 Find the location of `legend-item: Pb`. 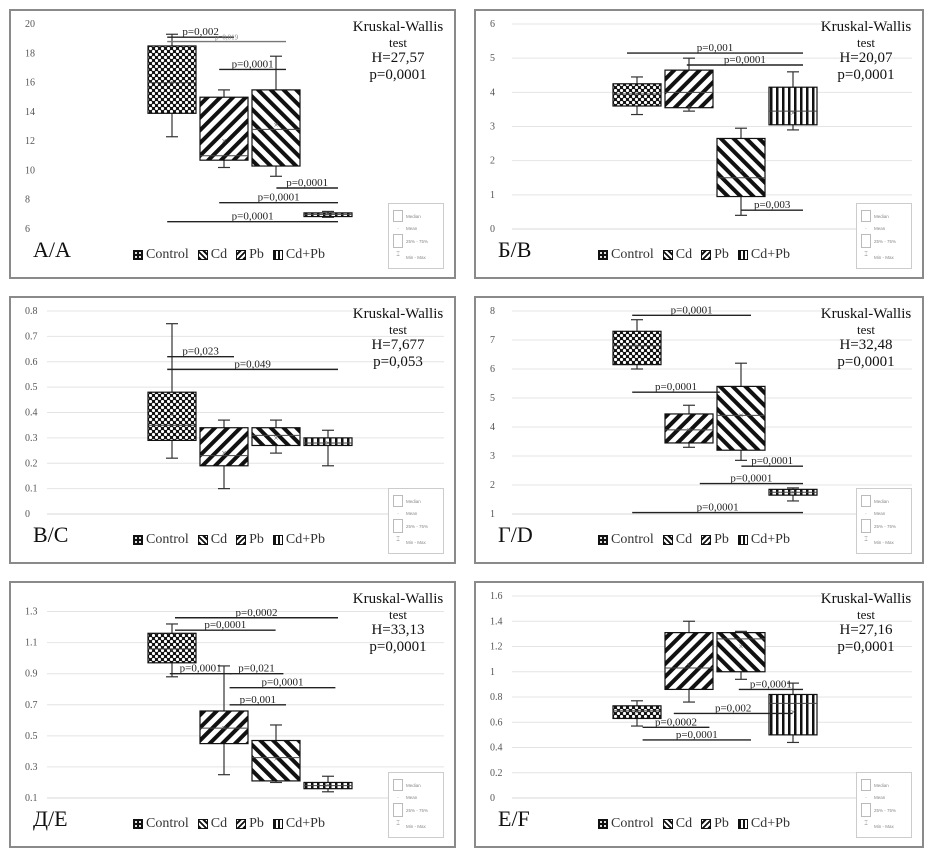

legend-item: Pb is located at coordinates (250, 255).